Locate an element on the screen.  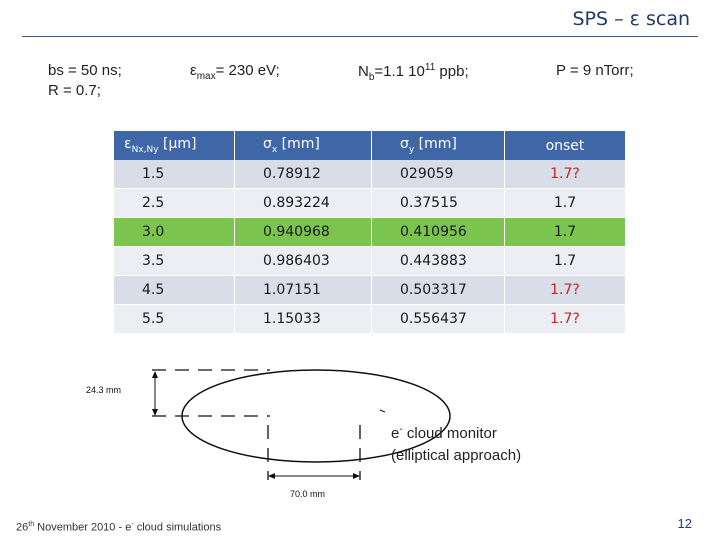
monitor-pointer is located at coordinates (382, 411).